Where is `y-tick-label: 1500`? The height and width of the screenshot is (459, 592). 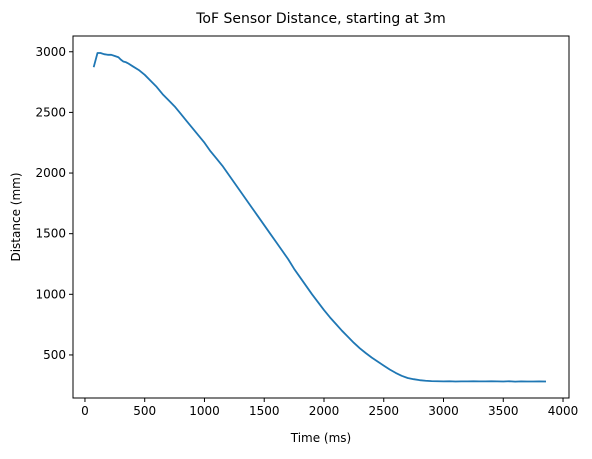 y-tick-label: 1500 is located at coordinates (50, 234).